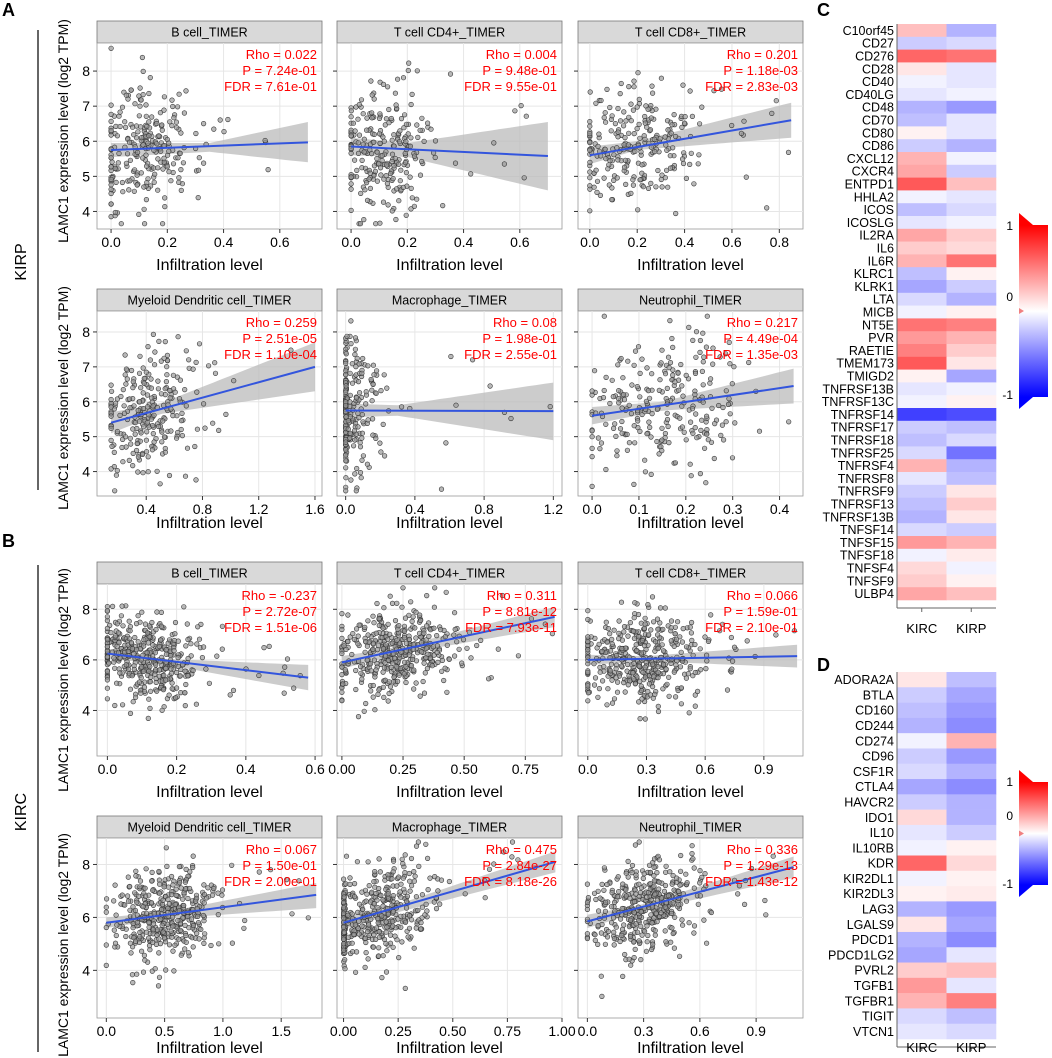 This screenshot has height=1058, width=1052. Describe the element at coordinates (756, 1031) in the screenshot. I see `scatter-kirc-5-xtick-label-3: 0.9` at that location.